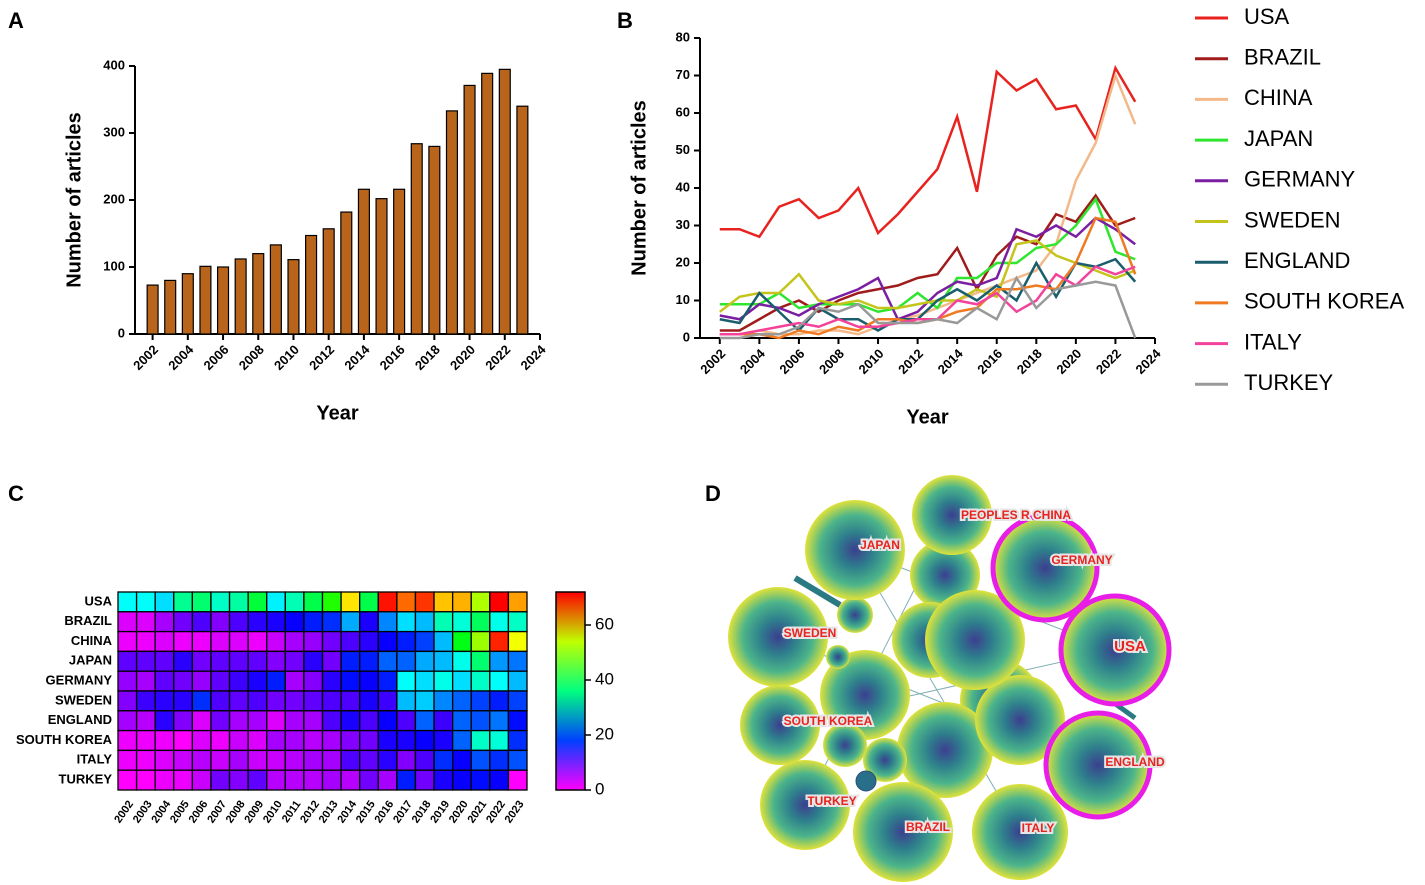  What do you see at coordinates (570, 691) in the screenshot?
I see `colorbar` at bounding box center [570, 691].